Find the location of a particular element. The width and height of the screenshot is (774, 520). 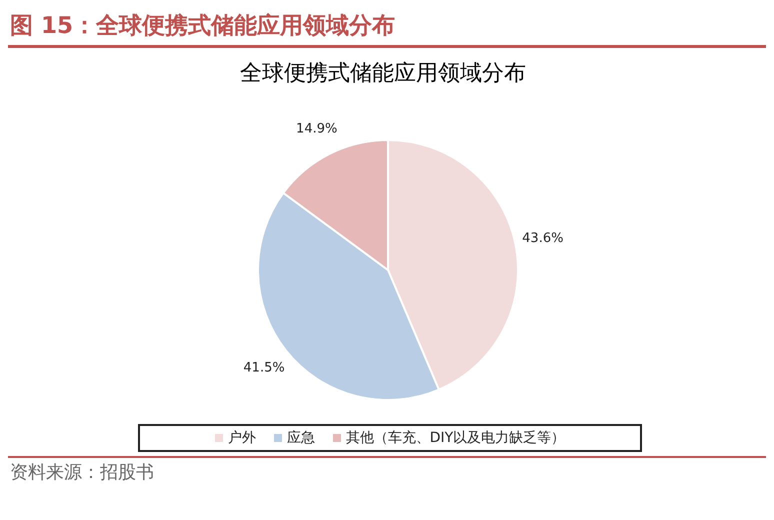

text: 资料来源：招股书 is located at coordinates (387, 470).